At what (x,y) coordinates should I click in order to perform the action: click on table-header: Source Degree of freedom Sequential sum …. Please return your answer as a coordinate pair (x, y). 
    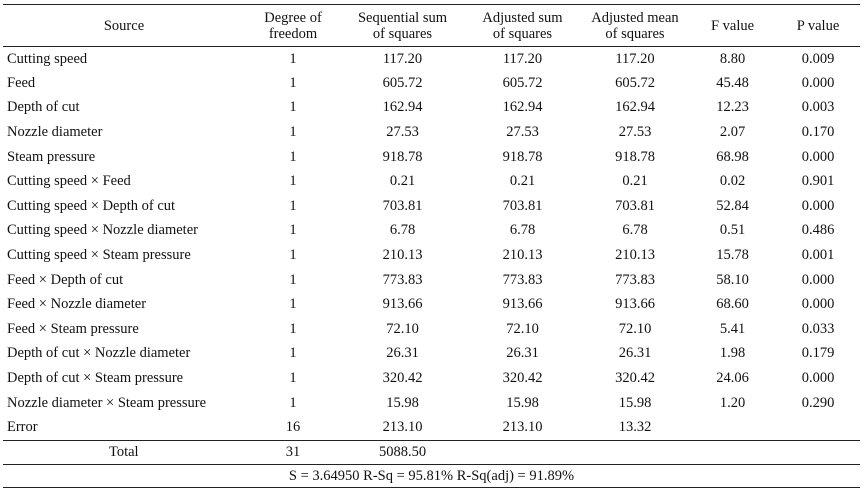
    Looking at the image, I should click on (431, 25).